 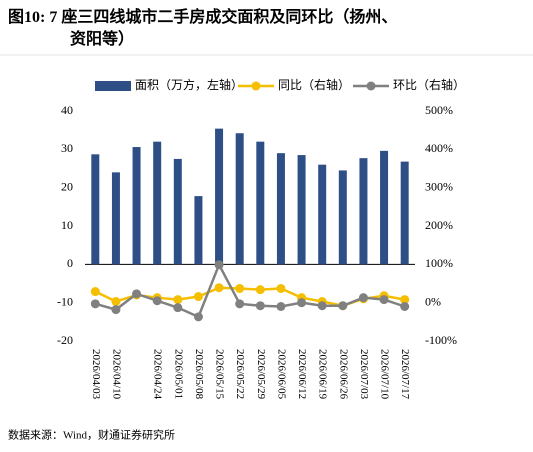 I want to click on x-tick-label: 2026/05/08, so click(x=199, y=374).